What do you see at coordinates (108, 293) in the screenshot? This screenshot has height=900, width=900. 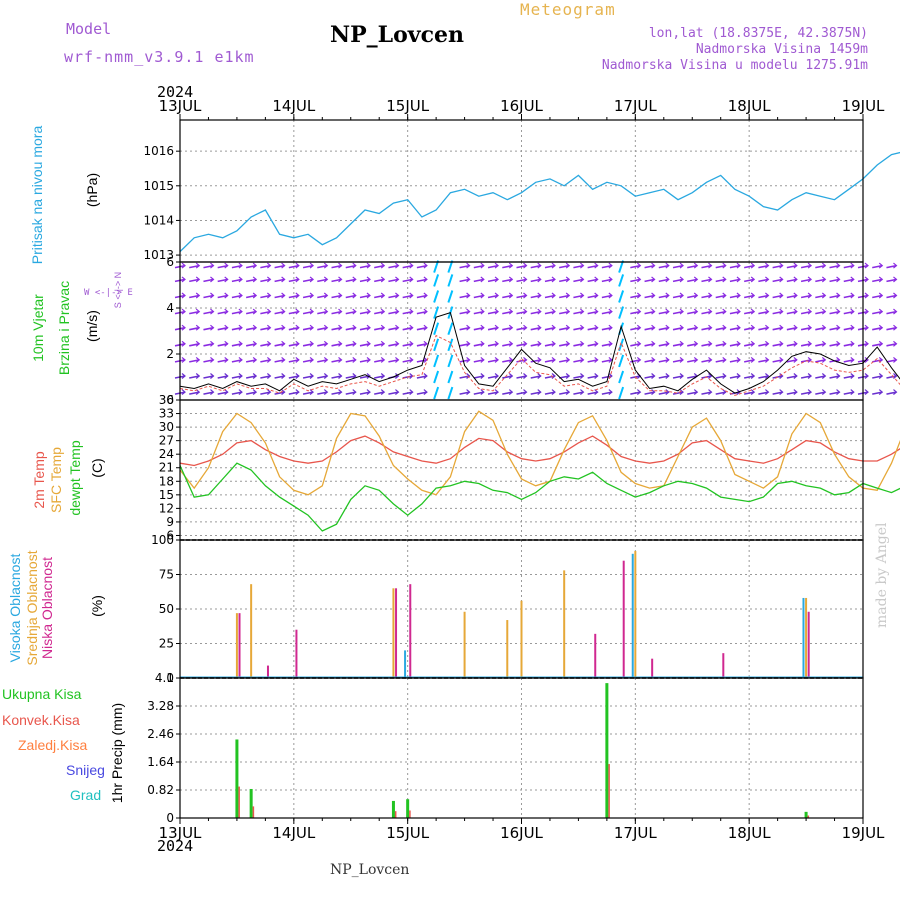 I see `wind-compass: W <-|-> E` at bounding box center [108, 293].